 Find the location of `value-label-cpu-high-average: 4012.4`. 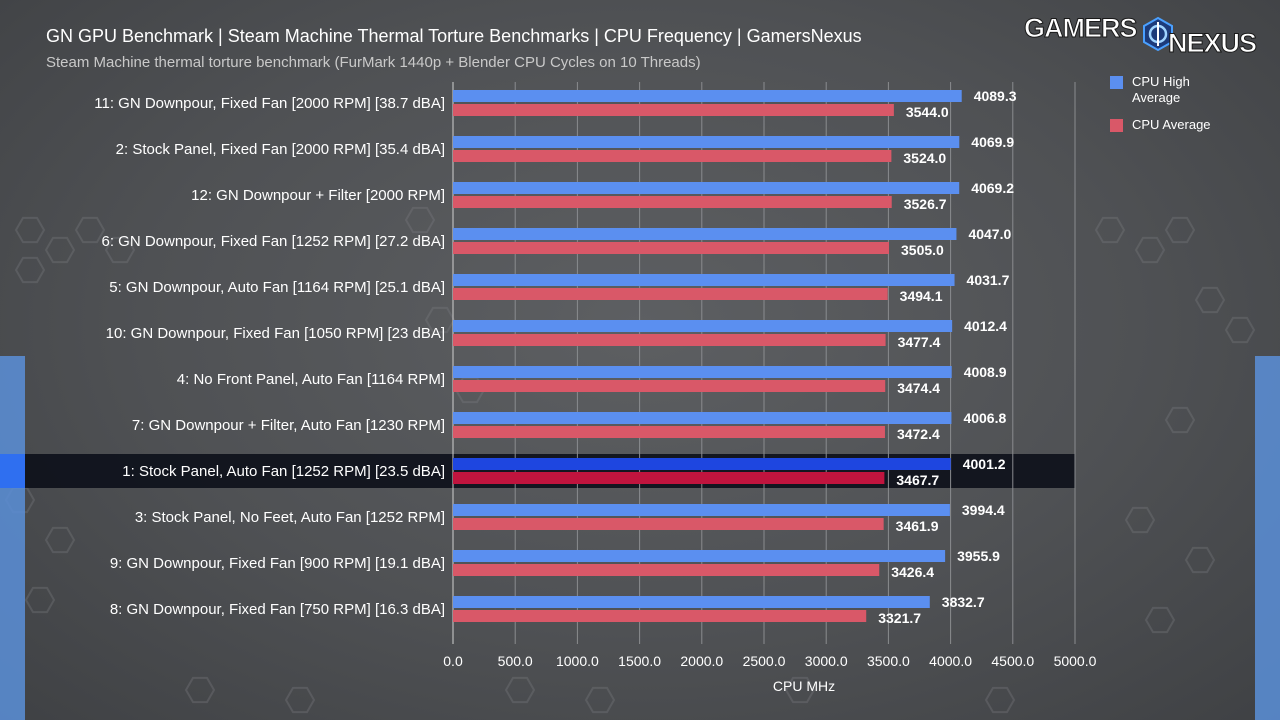

value-label-cpu-high-average: 4012.4 is located at coordinates (985, 326).